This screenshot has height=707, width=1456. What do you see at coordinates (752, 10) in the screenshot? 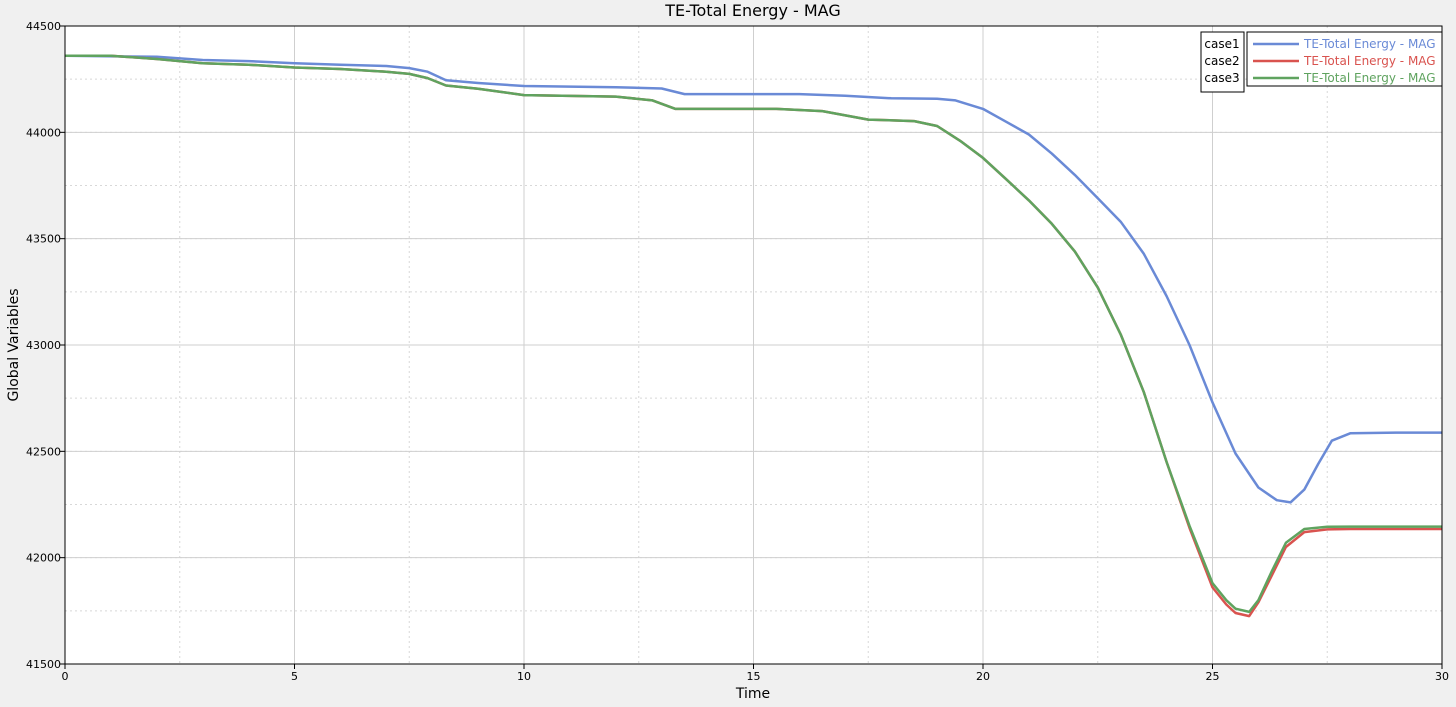
I see `chart-title: TE-Total Energy - MAG` at bounding box center [752, 10].